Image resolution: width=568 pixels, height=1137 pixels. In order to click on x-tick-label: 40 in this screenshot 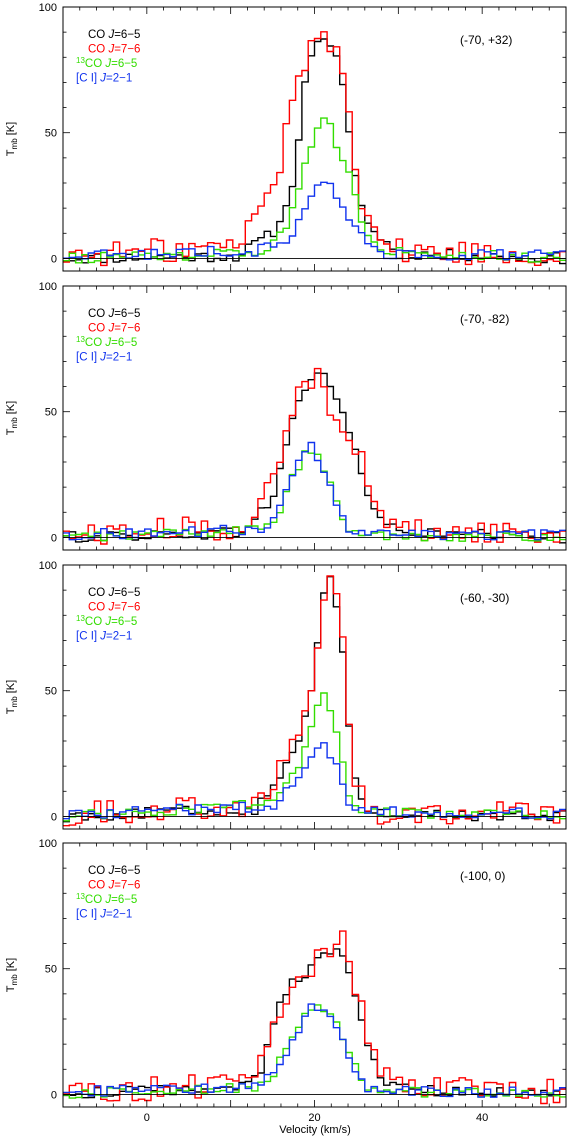, I will do `click(482, 1118)`.